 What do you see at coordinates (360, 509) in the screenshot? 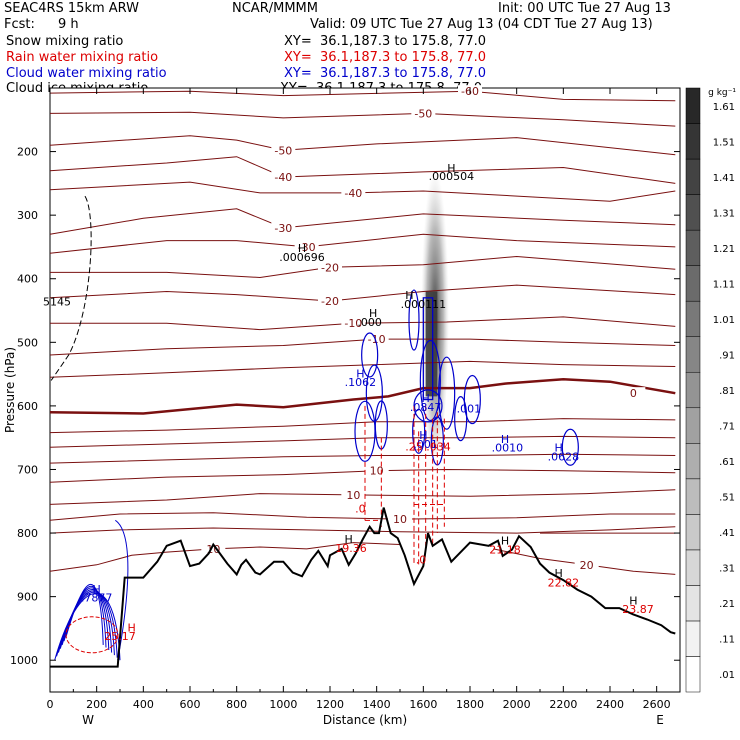
I see `extrema-label-22: .0` at bounding box center [360, 509].